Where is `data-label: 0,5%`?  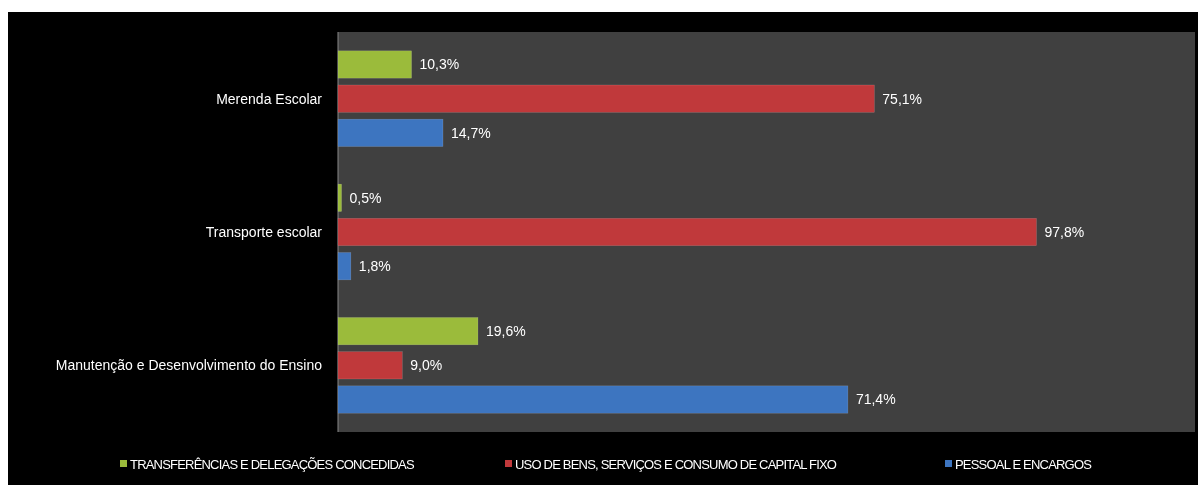 data-label: 0,5% is located at coordinates (365, 197).